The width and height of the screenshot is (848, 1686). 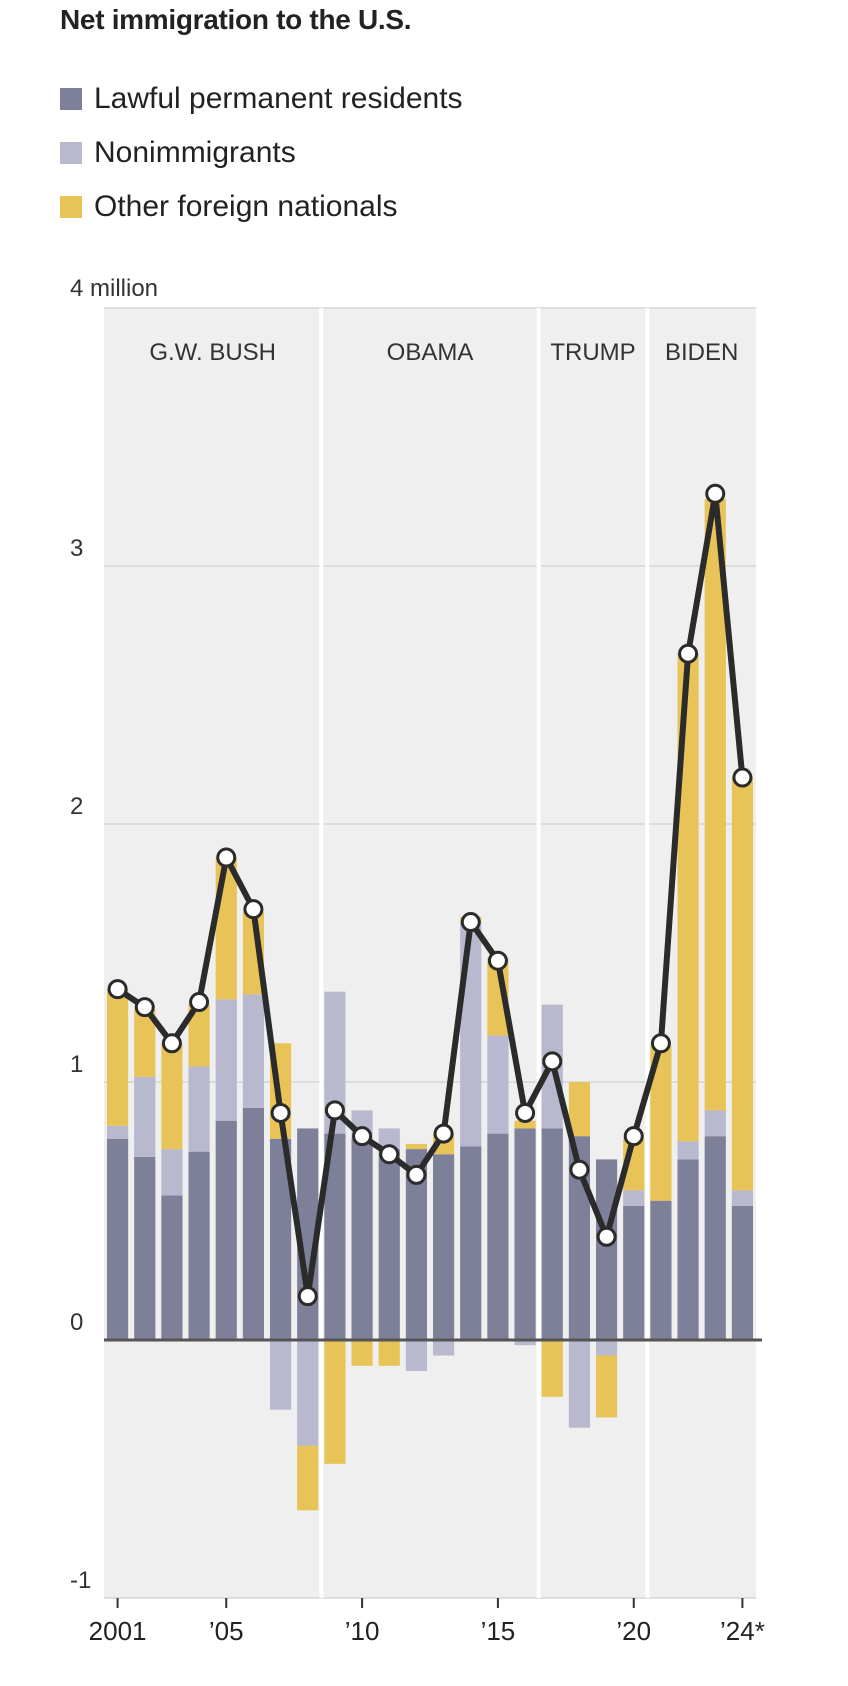 I want to click on legend-item-lawful-permanent-residents: Lawful permanent residents, so click(x=261, y=99).